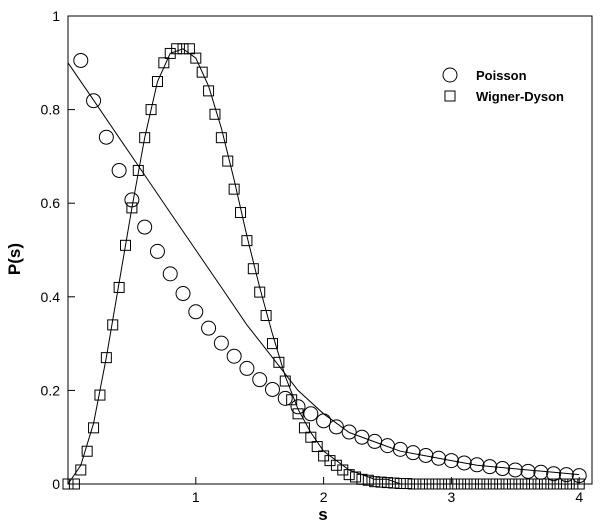 This screenshot has width=613, height=527. I want to click on x-tick-label: 4, so click(579, 497).